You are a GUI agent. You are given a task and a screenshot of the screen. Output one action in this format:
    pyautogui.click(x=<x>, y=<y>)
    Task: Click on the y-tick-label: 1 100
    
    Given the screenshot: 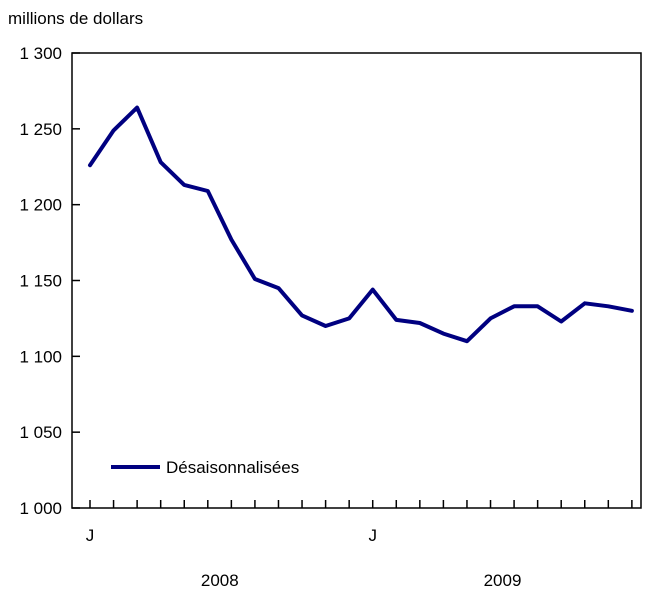 What is the action you would take?
    pyautogui.click(x=40, y=356)
    